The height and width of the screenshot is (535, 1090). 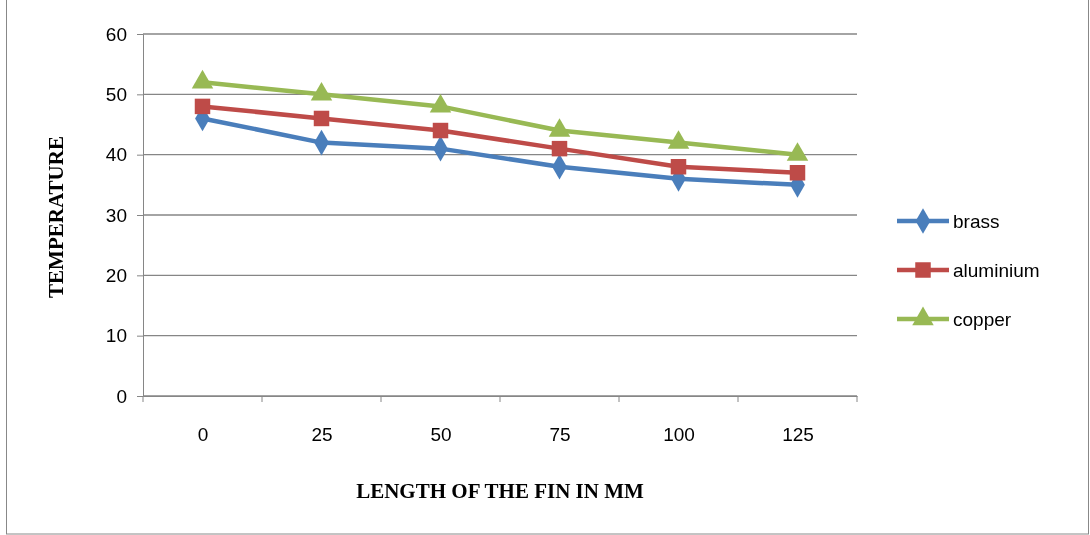 What do you see at coordinates (441, 435) in the screenshot?
I see `x-tick-label: 50` at bounding box center [441, 435].